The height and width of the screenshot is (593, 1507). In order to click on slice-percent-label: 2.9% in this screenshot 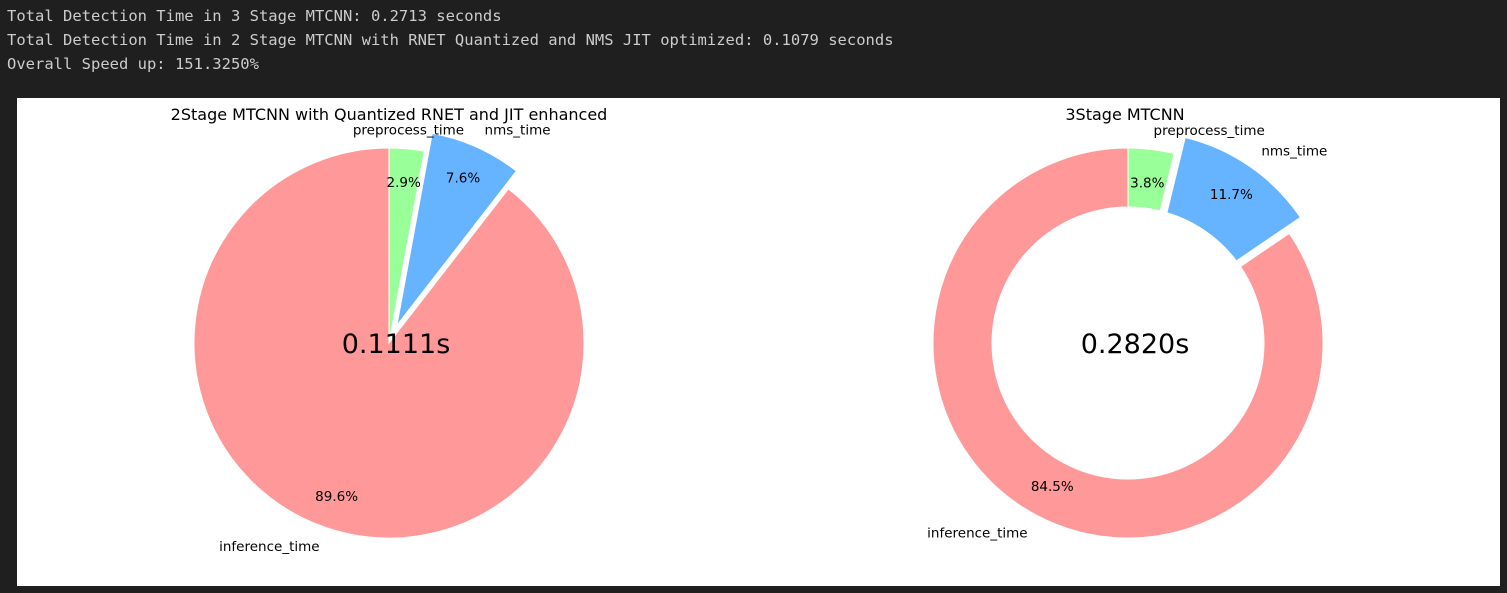, I will do `click(404, 183)`.